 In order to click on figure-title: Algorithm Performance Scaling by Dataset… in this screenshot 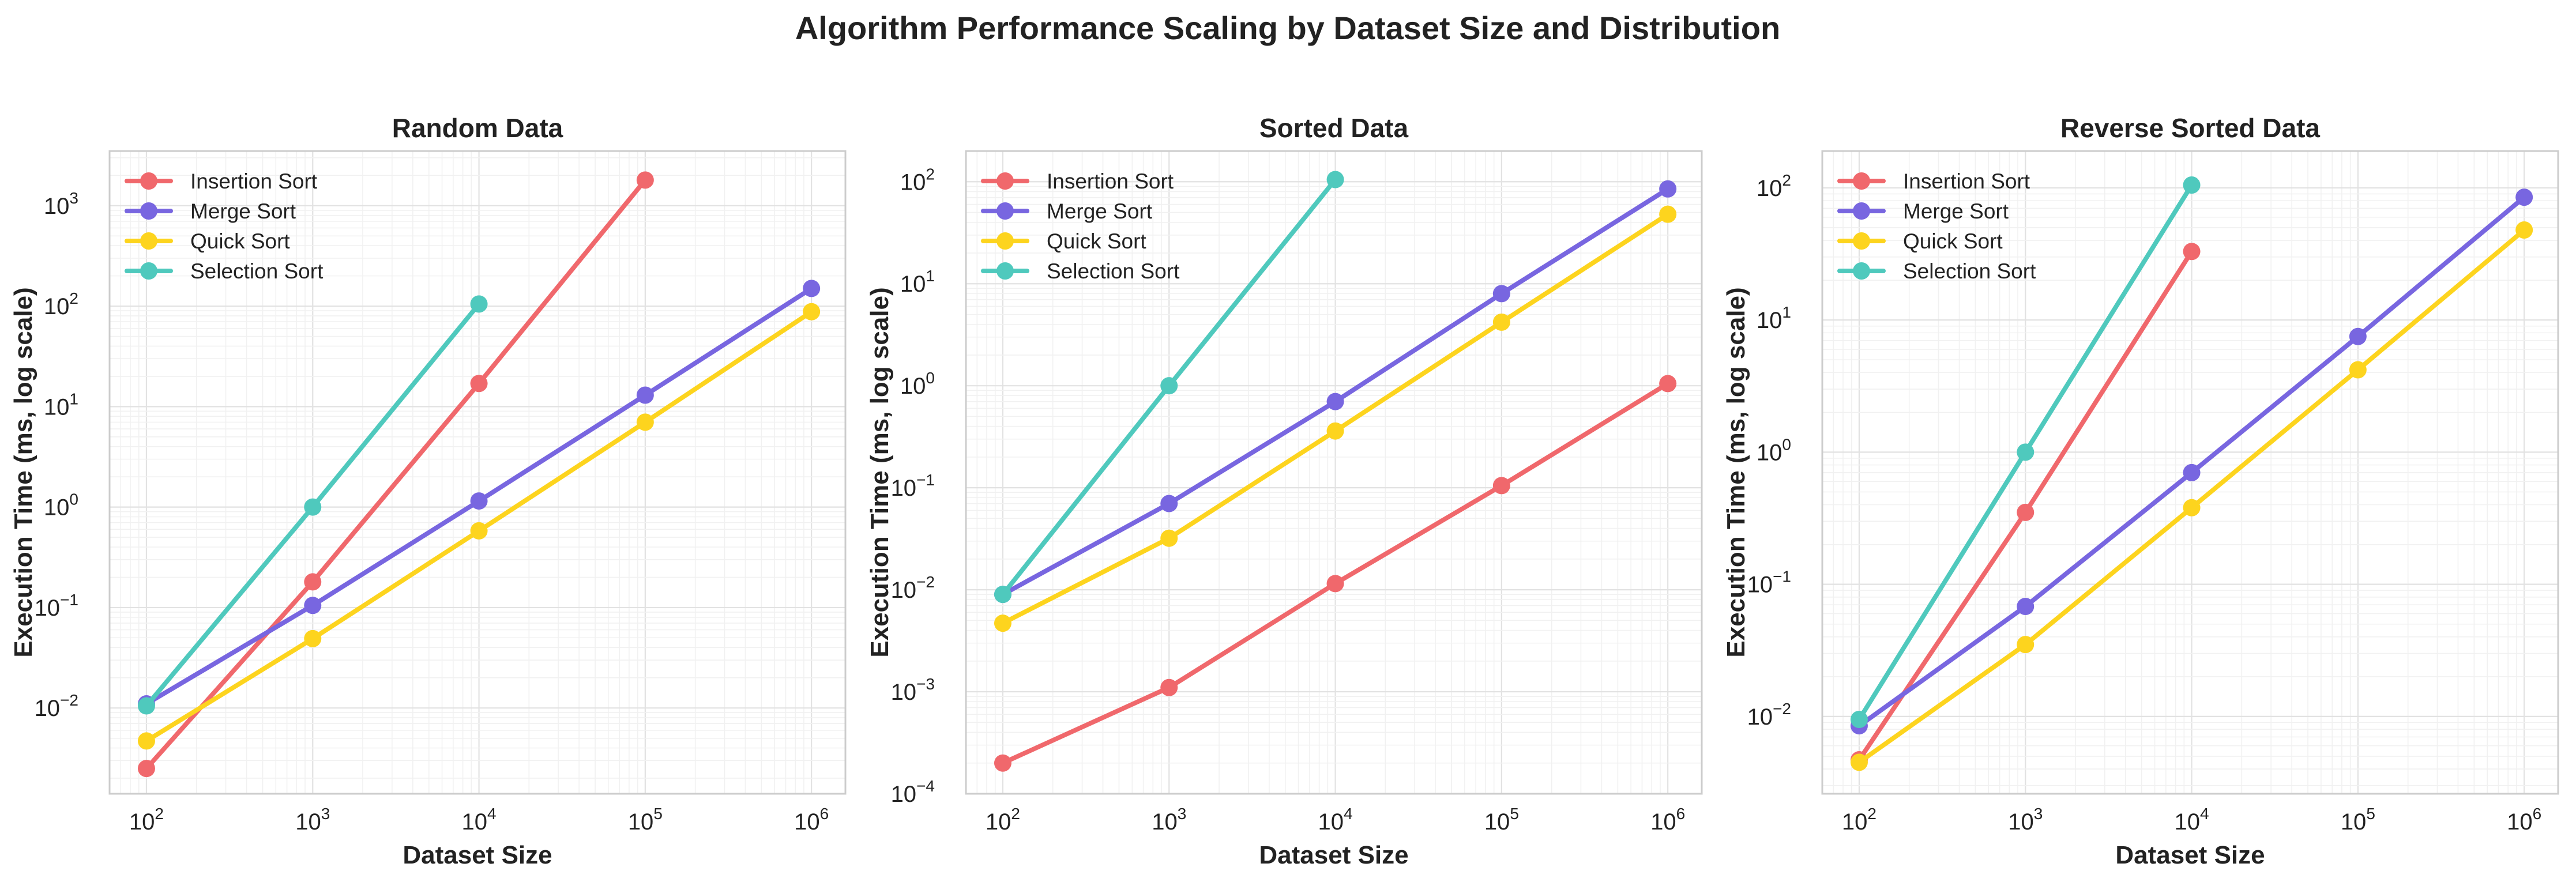, I will do `click(1287, 28)`.